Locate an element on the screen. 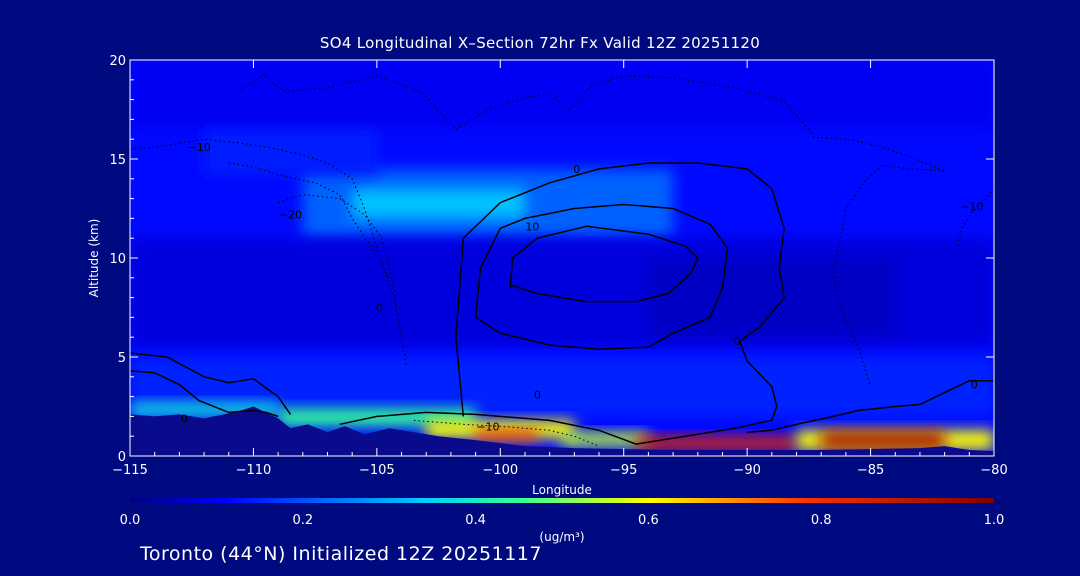 The height and width of the screenshot is (576, 1080). y-axis-label: Altitude (km) is located at coordinates (94, 258).